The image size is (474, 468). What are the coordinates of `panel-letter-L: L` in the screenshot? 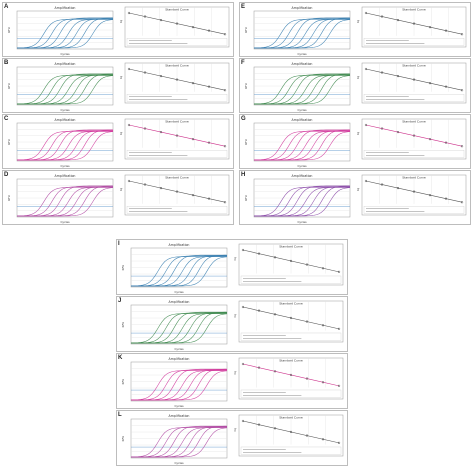 It's located at (120, 415).